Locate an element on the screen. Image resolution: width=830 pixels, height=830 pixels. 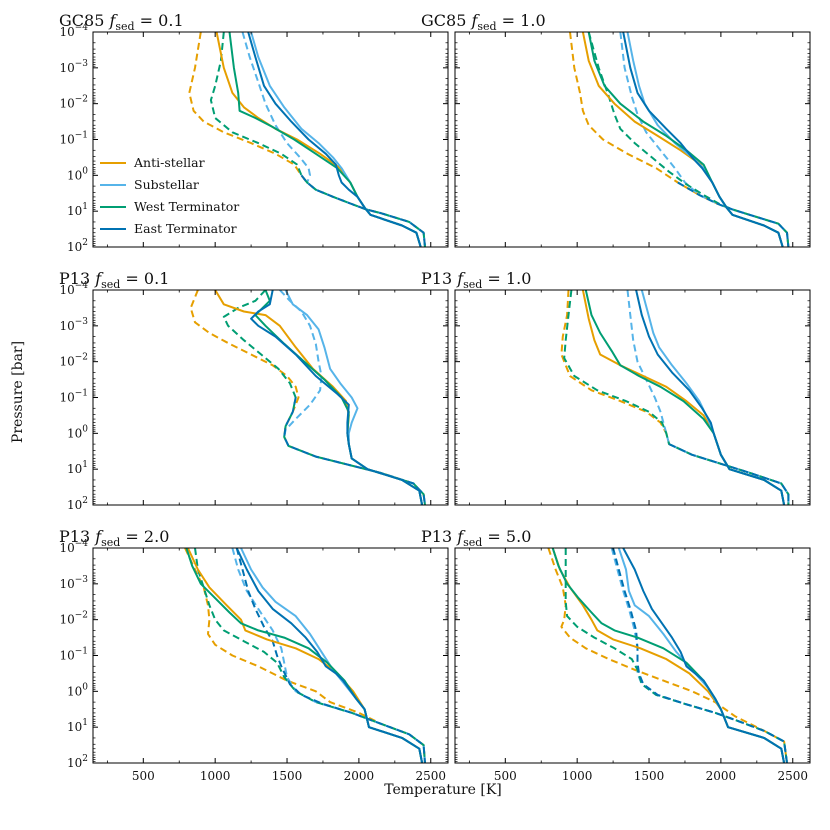
panel-title: P13 fsed = 1.0 is located at coordinates (476, 280).